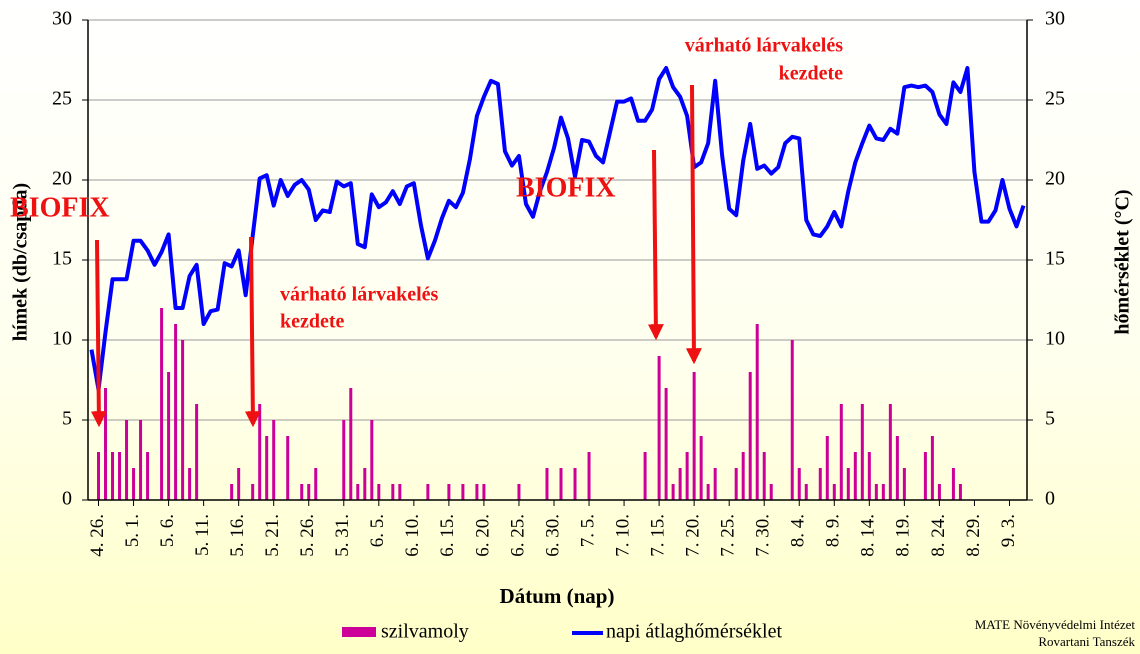  Describe the element at coordinates (903, 535) in the screenshot. I see `x-tick-label: 8. 19.` at that location.